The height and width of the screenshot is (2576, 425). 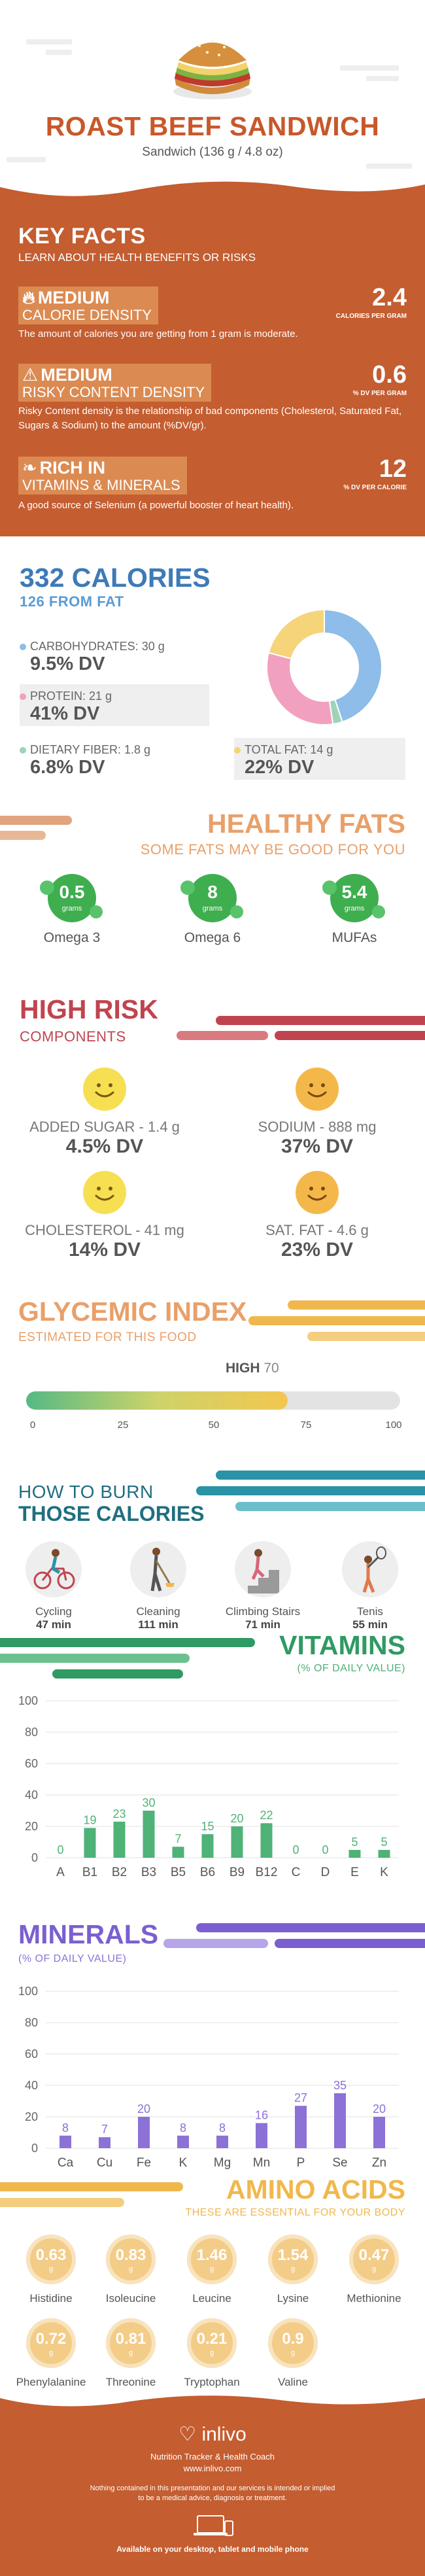 I want to click on calorie-density-tag: 🔥︎ MEDIUM CALORIE DENSITY, so click(x=88, y=305).